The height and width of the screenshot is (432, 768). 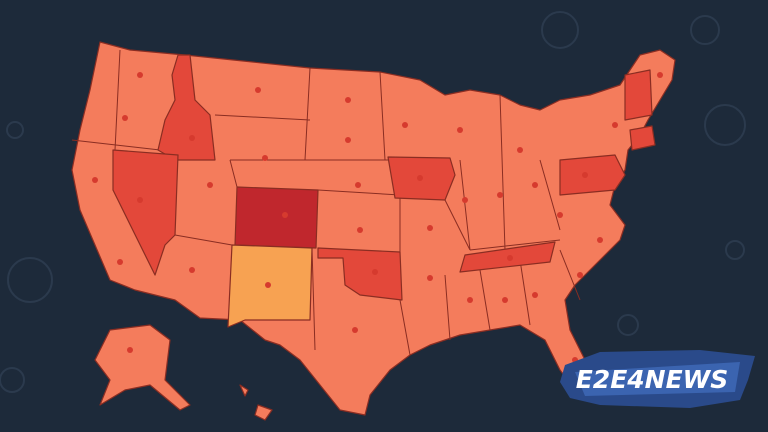 What do you see at coordinates (638, 95) in the screenshot?
I see `new-hampshire-vermont` at bounding box center [638, 95].